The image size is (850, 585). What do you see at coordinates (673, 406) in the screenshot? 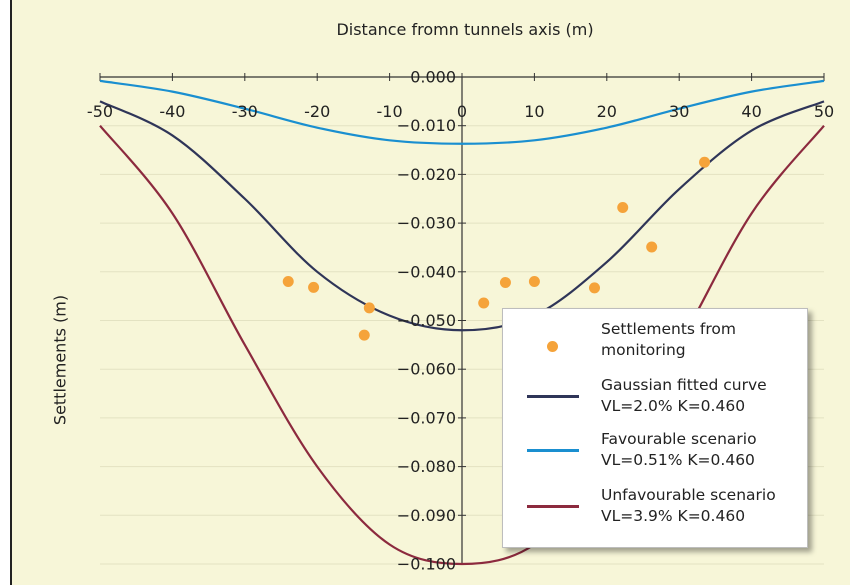
I see `legend-label-line2: VL=2.0% K=0.460` at bounding box center [673, 406].